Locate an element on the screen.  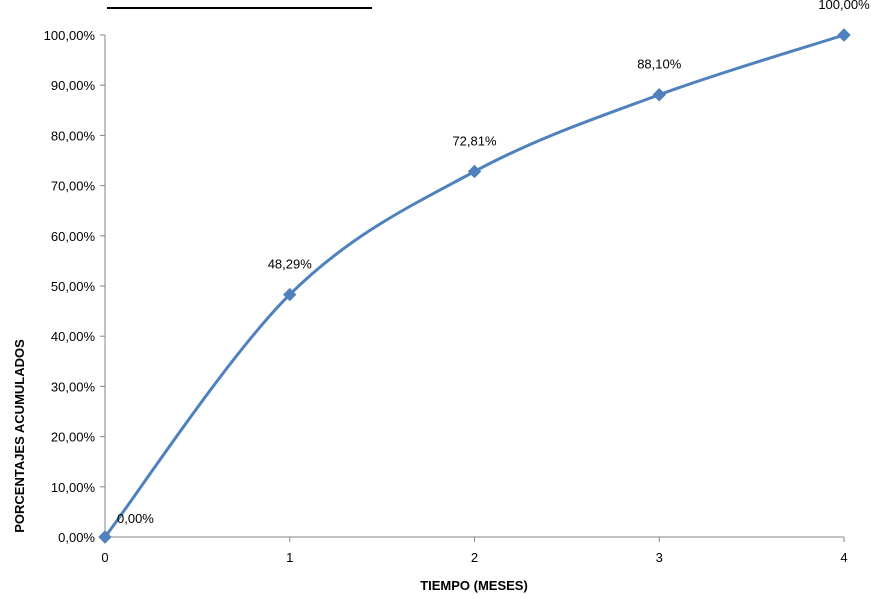
x-tick-label: 1 is located at coordinates (289, 557).